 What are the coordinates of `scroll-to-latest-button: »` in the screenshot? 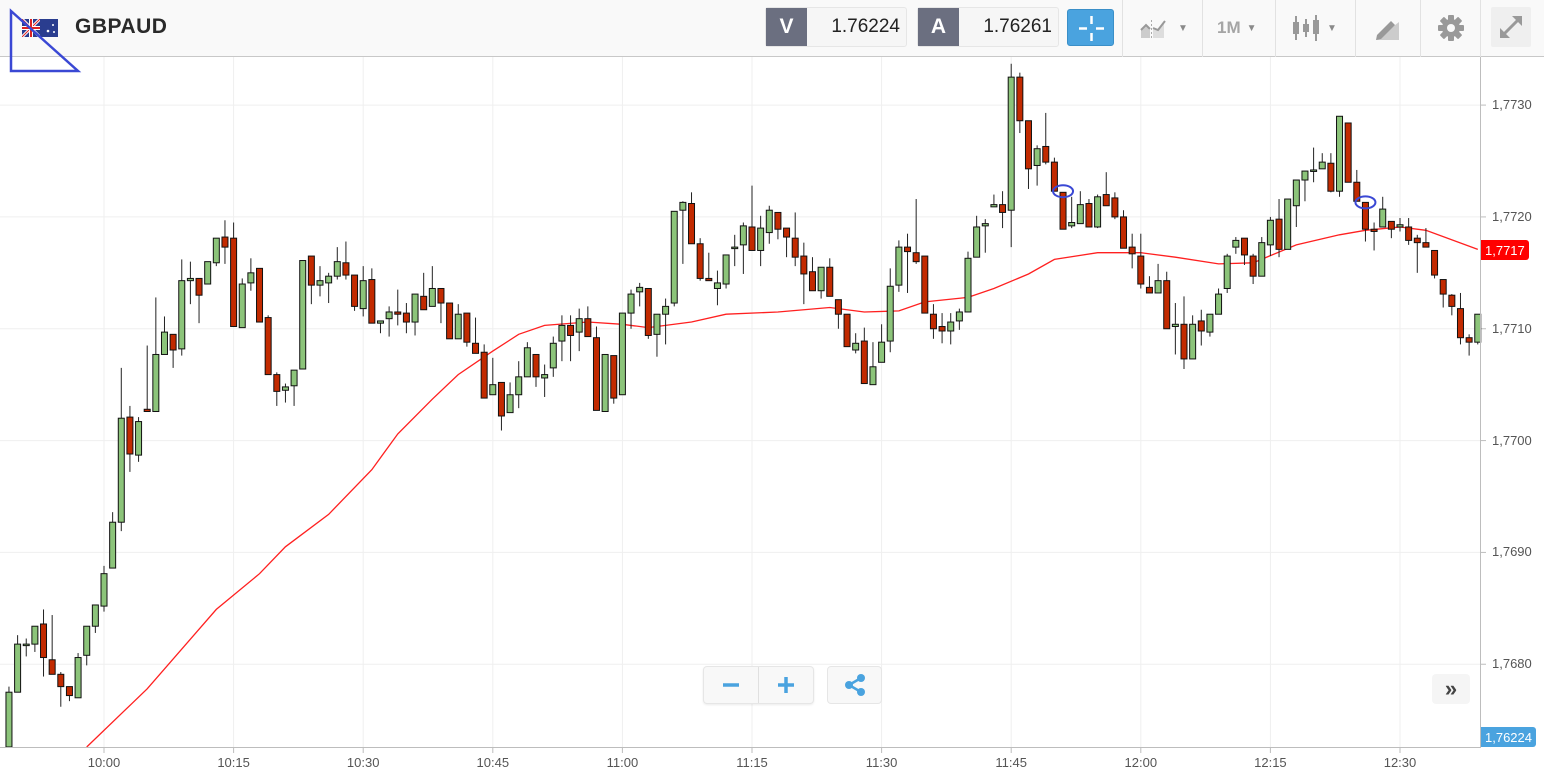 It's located at (1451, 689).